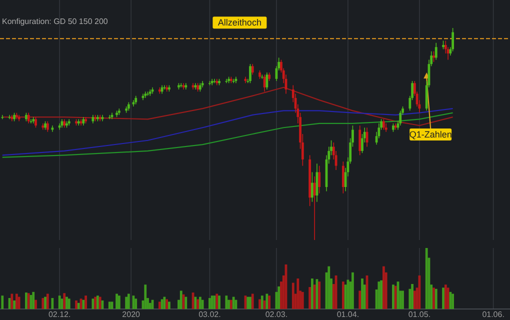 Image resolution: width=510 pixels, height=320 pixels. Describe the element at coordinates (59, 314) in the screenshot. I see `x-tick-label: 02.12.` at that location.